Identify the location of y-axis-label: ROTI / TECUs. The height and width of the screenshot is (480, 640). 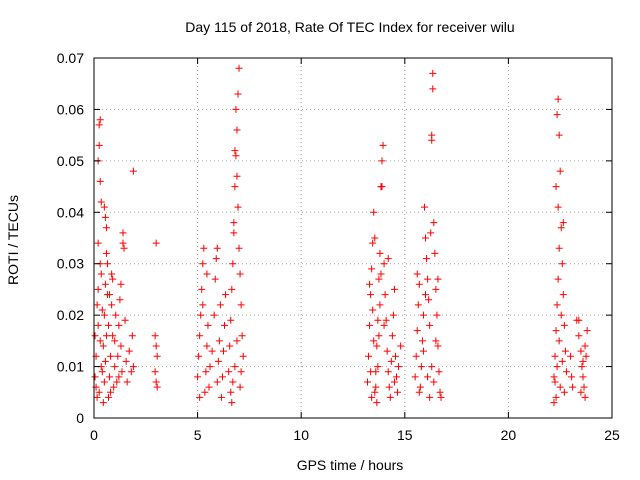
(13, 240).